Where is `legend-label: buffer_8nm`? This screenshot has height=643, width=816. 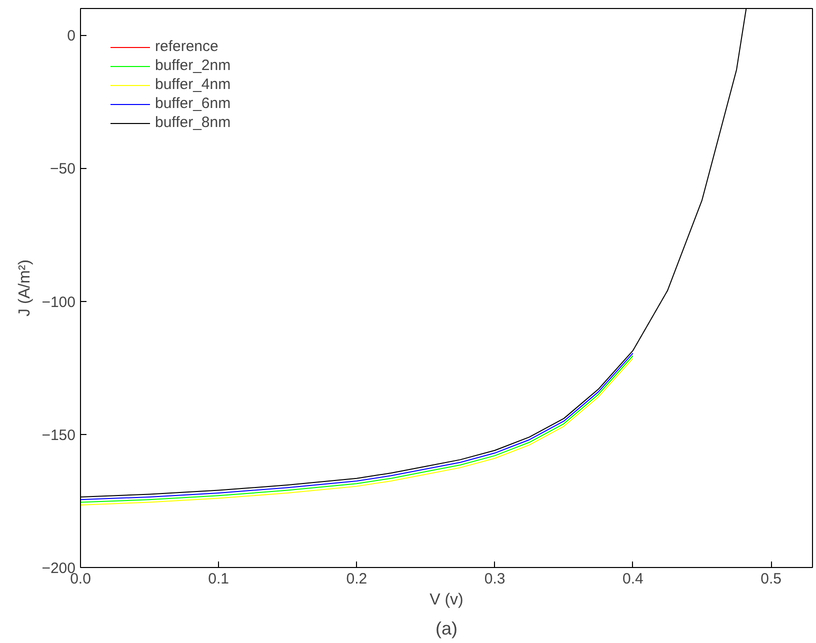
legend-label: buffer_8nm is located at coordinates (193, 122).